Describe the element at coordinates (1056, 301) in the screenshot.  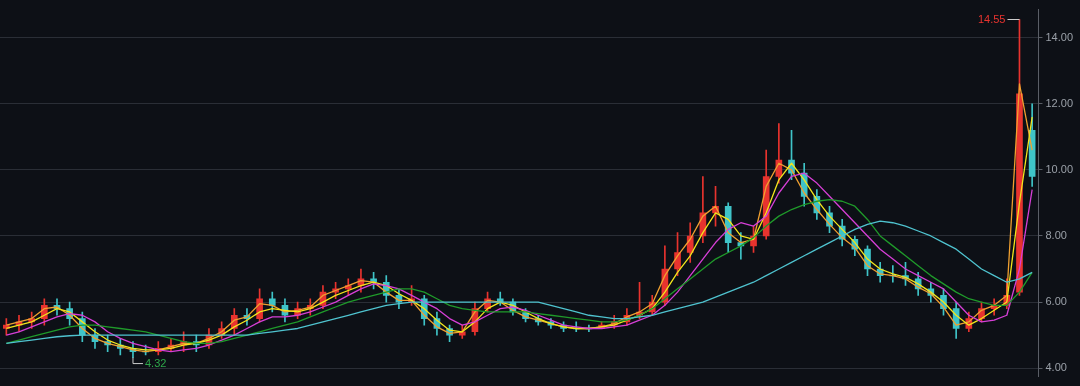
I see `y-tick-label: 6.00` at that location.